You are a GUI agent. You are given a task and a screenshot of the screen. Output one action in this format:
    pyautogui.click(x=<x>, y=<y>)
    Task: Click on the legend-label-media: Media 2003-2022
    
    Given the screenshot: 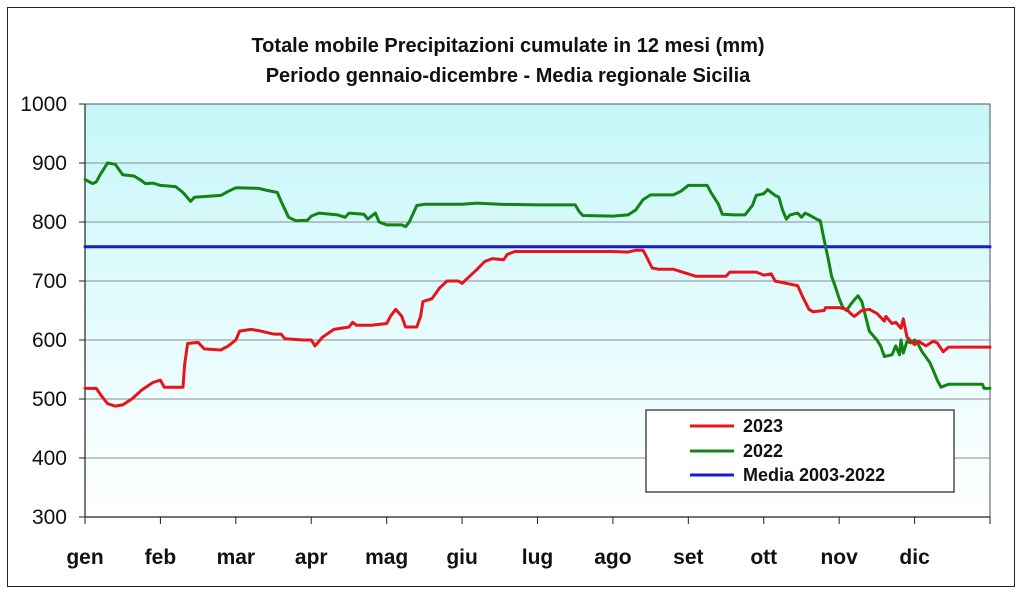 What is the action you would take?
    pyautogui.click(x=814, y=475)
    